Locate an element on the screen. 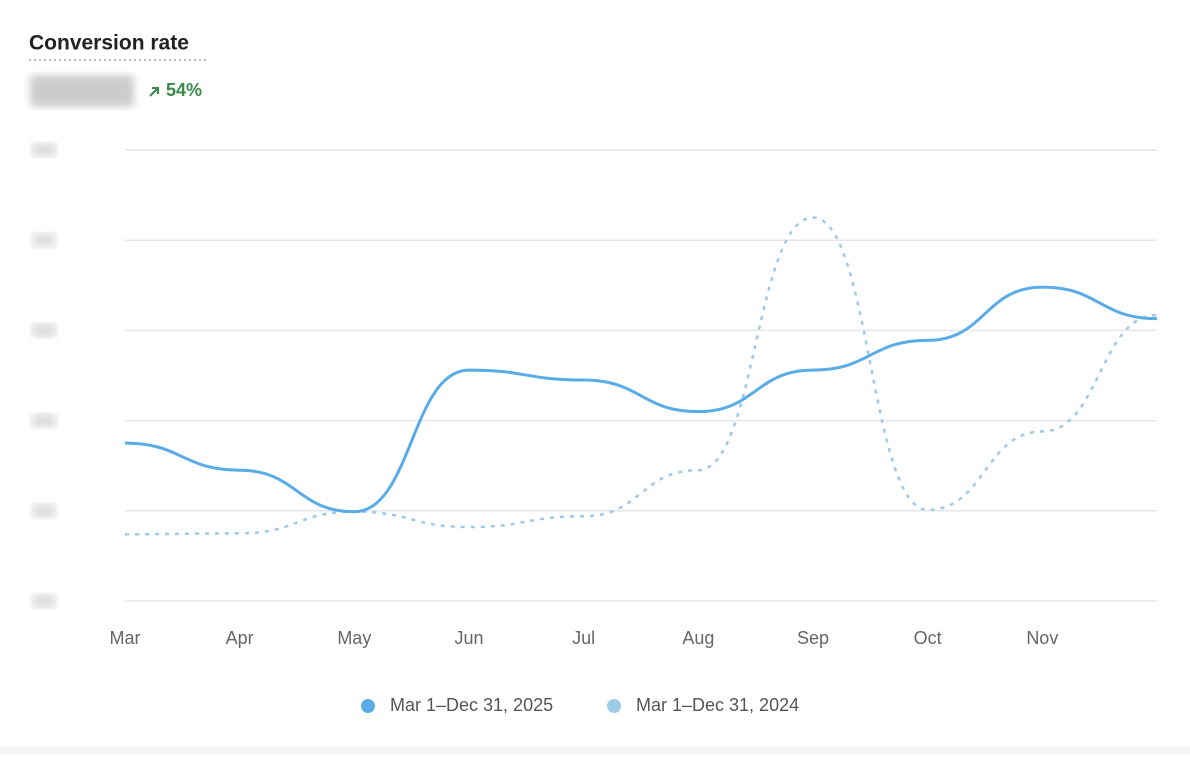  bottom-edge is located at coordinates (595, 750).